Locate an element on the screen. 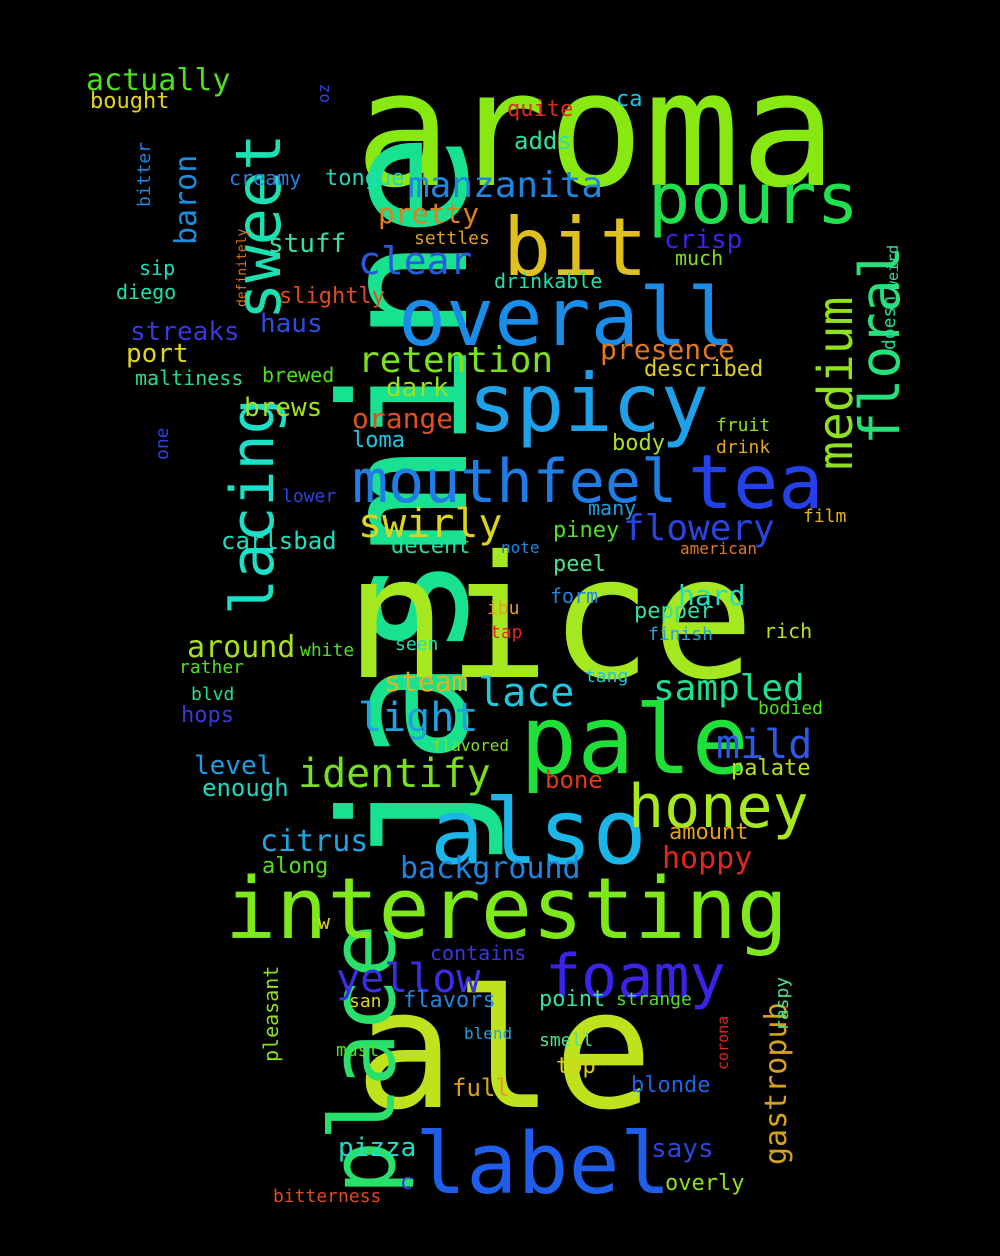  word-ca: ca is located at coordinates (629, 100).